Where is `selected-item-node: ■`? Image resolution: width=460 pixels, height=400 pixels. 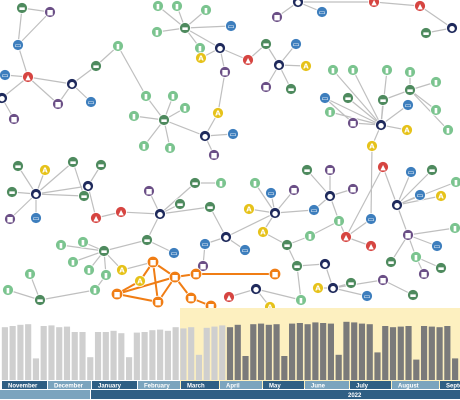
selected-item-node: ■ is located at coordinates (275, 274).